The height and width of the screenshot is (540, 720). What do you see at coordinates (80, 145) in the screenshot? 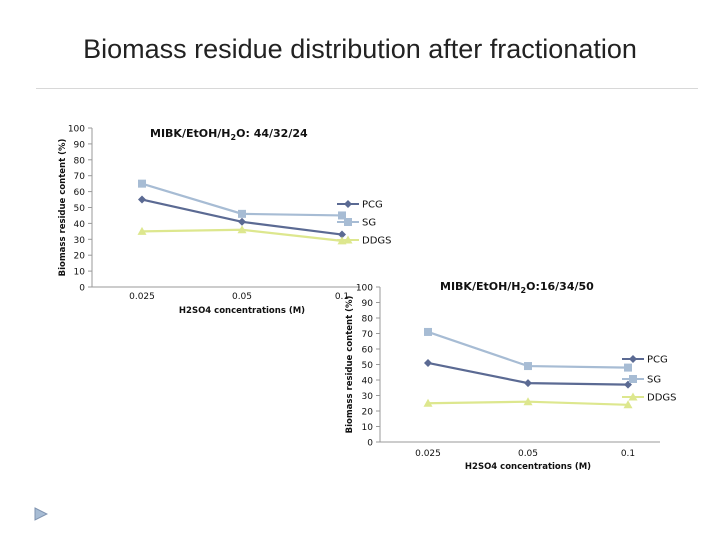
I see `chart1-y-tick-label: 90` at bounding box center [80, 145].